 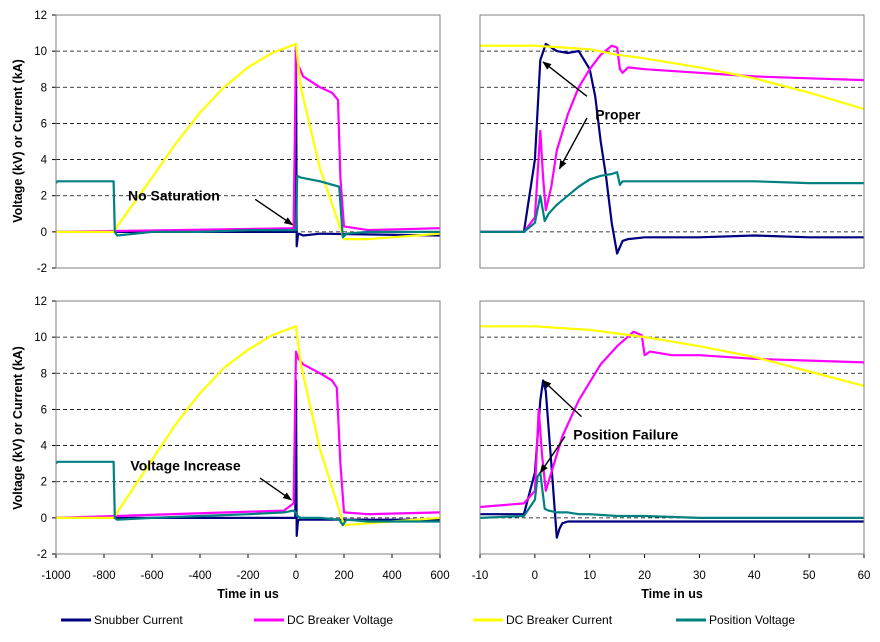 What do you see at coordinates (18, 141) in the screenshot?
I see `y-axis-label-top: Voltage (kV) or Current (kA)` at bounding box center [18, 141].